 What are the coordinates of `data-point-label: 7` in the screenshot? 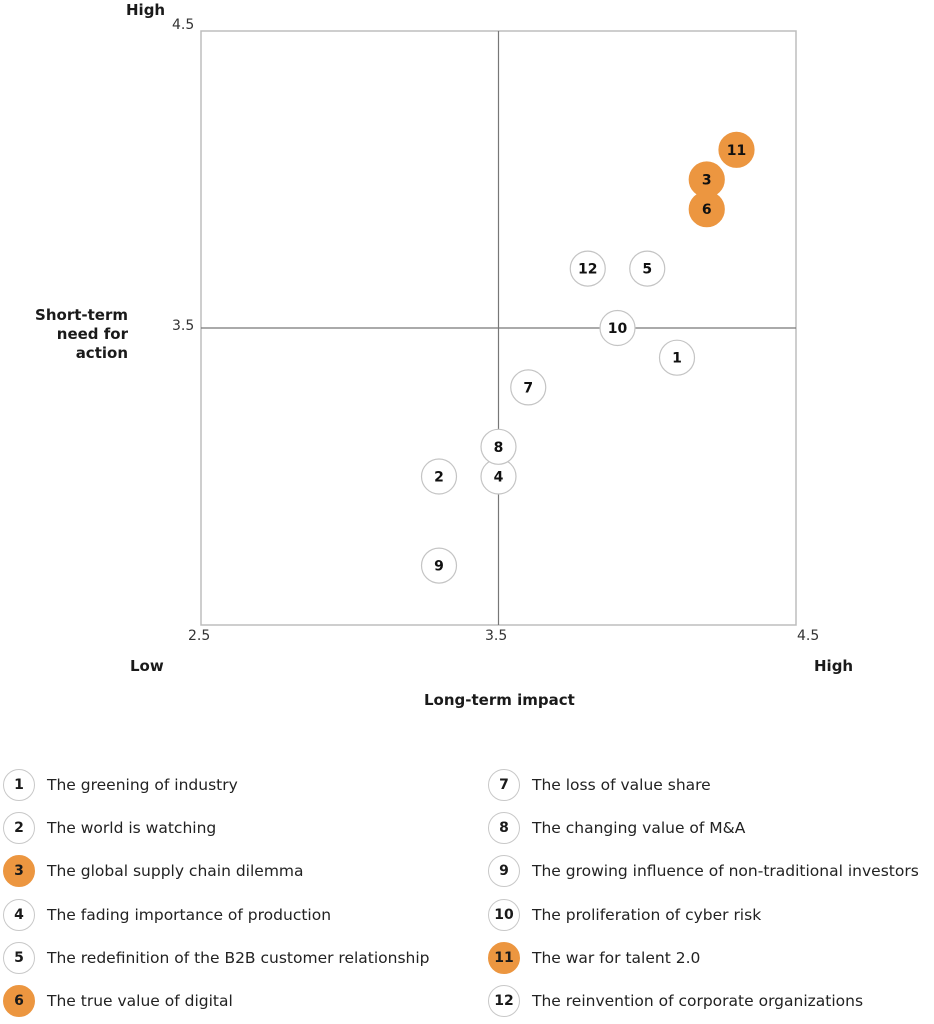 It's located at (528, 388).